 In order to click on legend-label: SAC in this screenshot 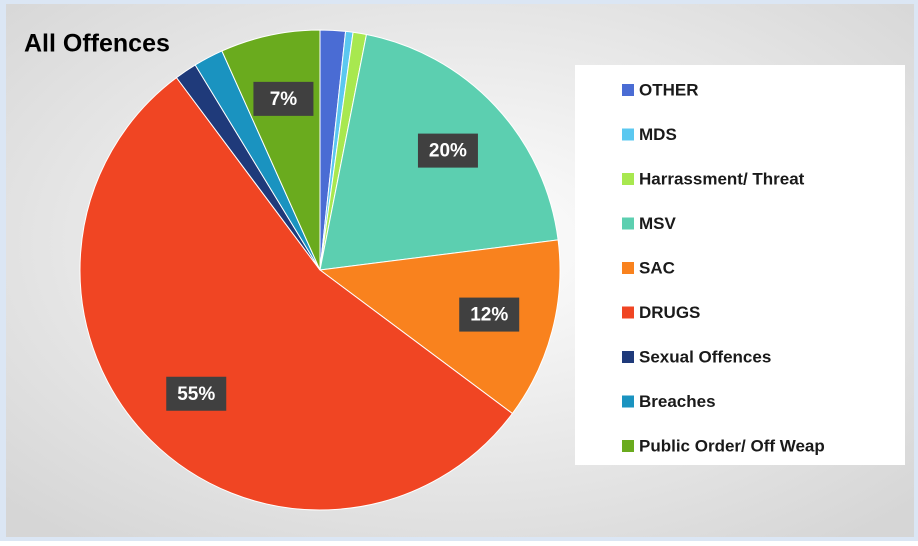, I will do `click(657, 267)`.